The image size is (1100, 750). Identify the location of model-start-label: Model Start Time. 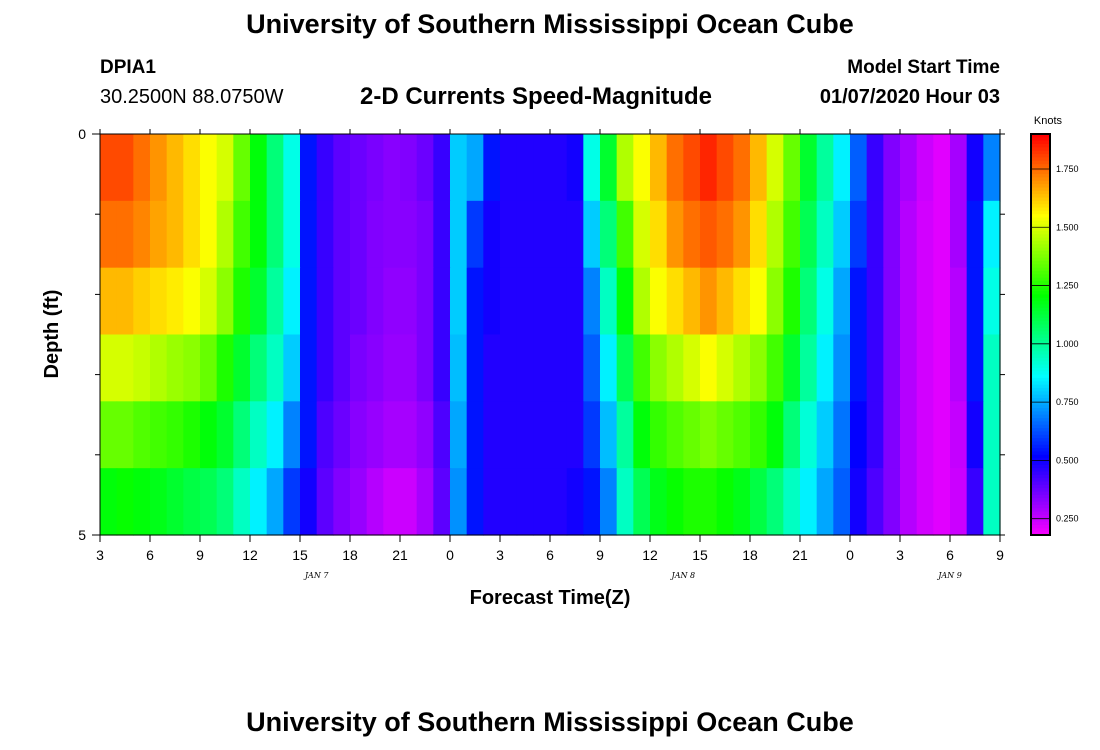
(923, 67).